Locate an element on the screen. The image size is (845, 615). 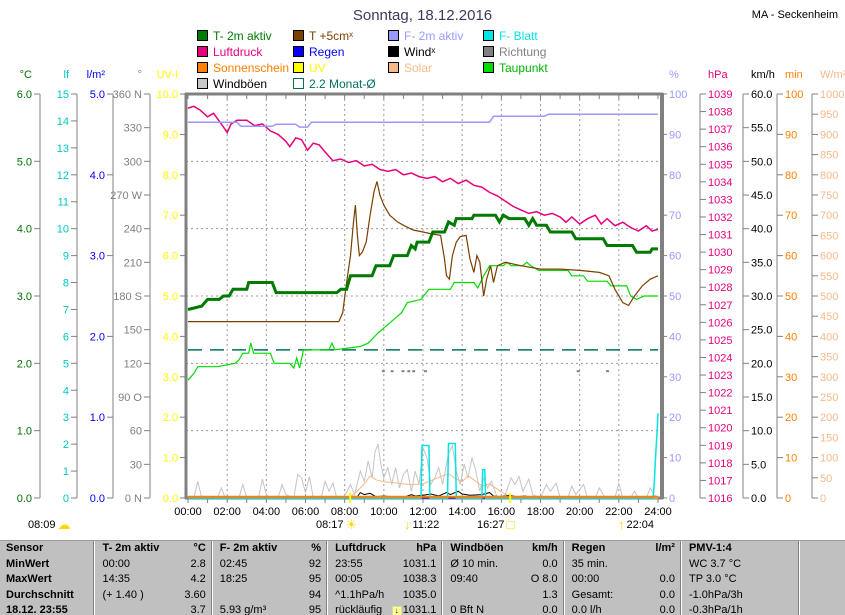
x-tick-label: 24:00 is located at coordinates (658, 512).